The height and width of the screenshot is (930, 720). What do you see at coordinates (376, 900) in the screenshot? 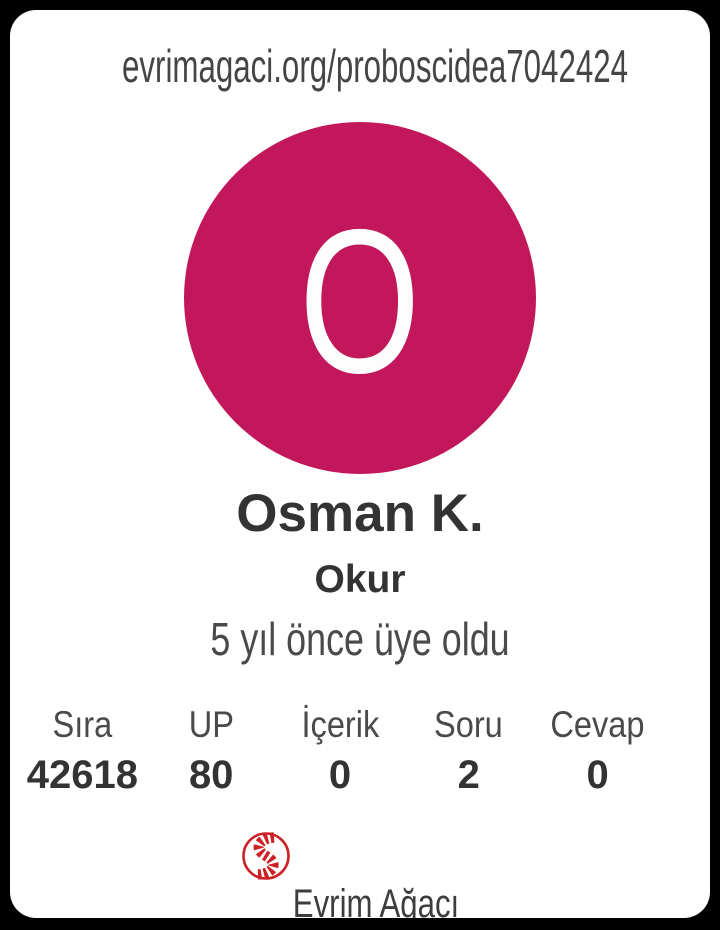
I see `brand-name: Evrim Ağacı` at bounding box center [376, 900].